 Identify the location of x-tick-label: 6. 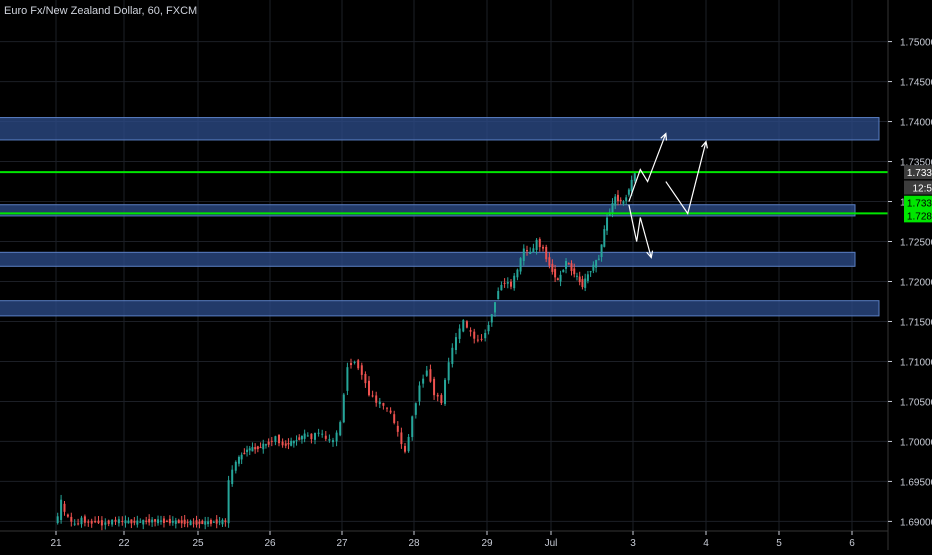
(852, 543).